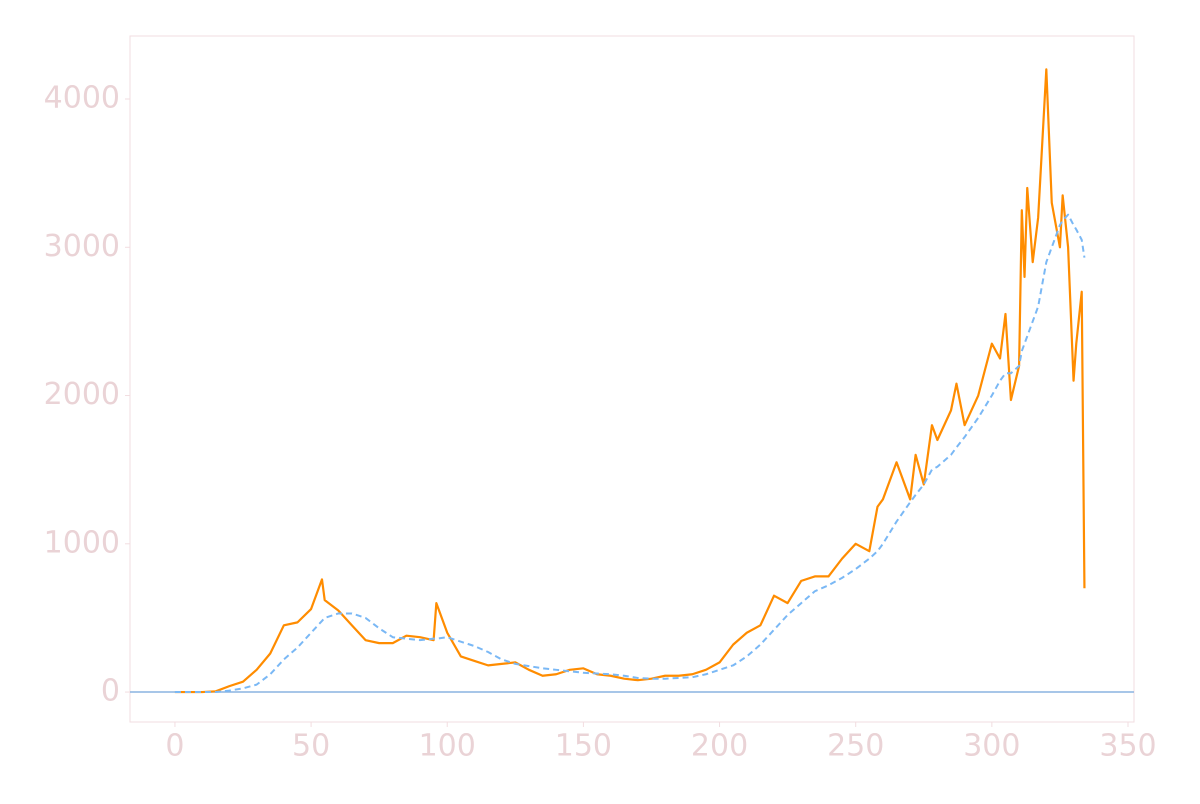 This screenshot has height=804, width=1200. Describe the element at coordinates (447, 746) in the screenshot. I see `x-tick-label: 100` at that location.